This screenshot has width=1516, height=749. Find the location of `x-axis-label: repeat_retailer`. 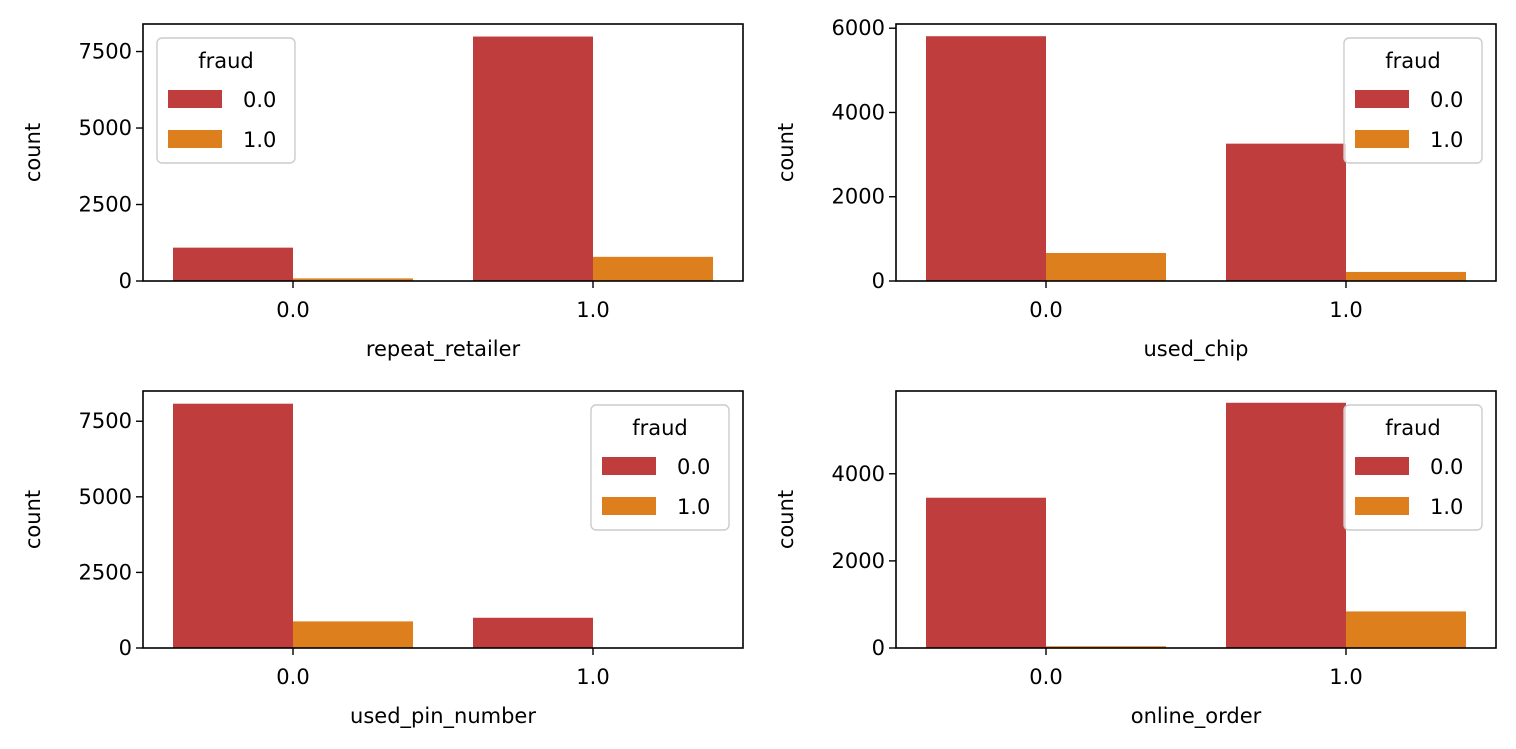

x-axis-label: repeat_retailer is located at coordinates (443, 349).